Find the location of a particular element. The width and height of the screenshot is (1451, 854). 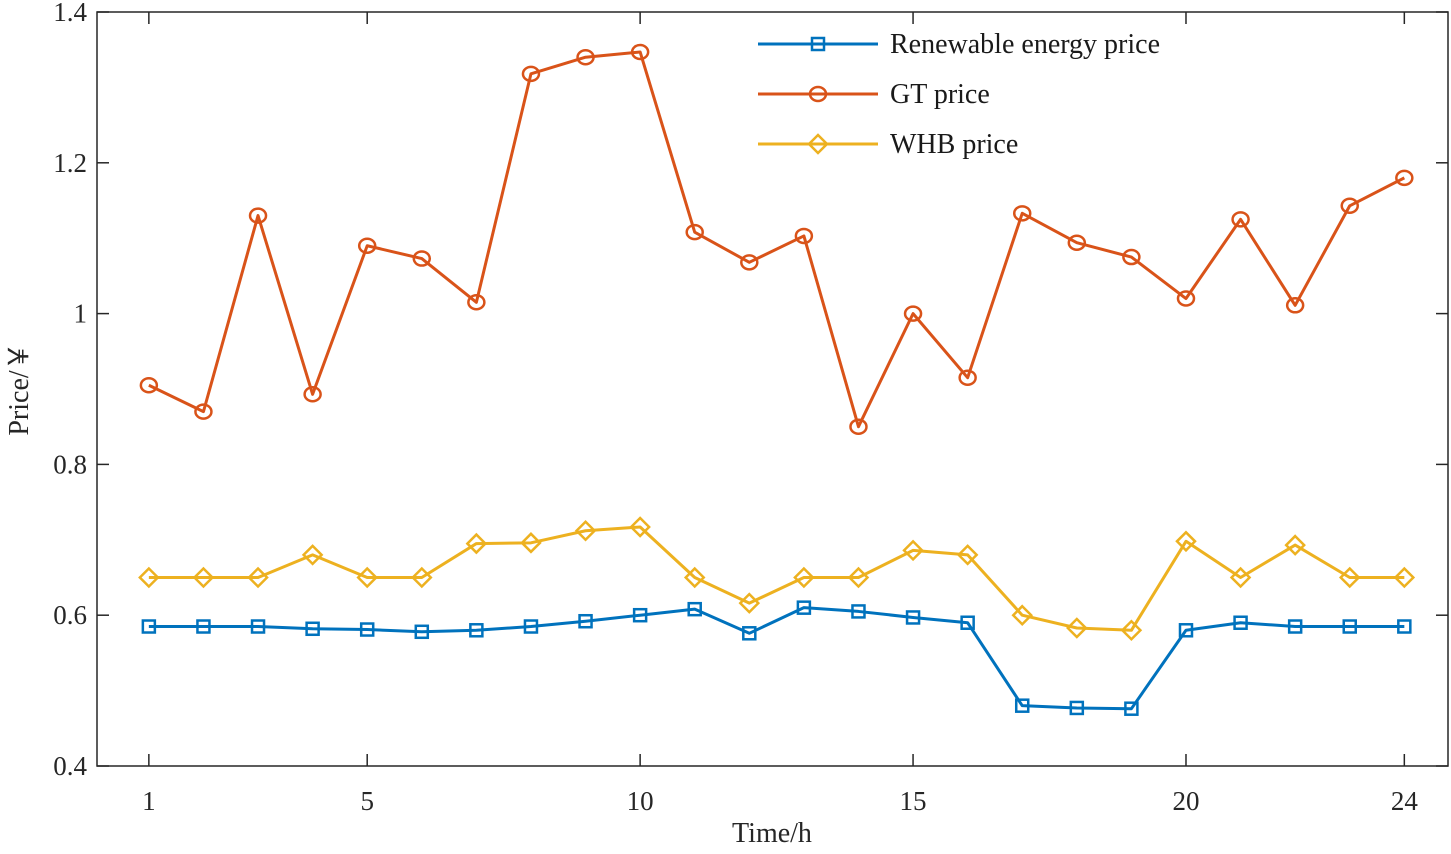

x-tick-label: 20 is located at coordinates (1185, 801).